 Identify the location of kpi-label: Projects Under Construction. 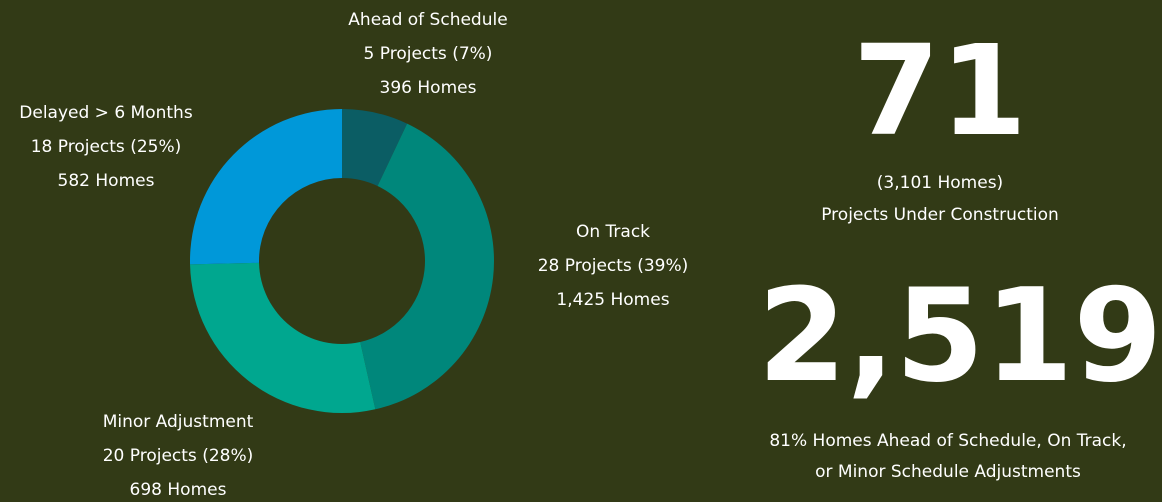
(940, 215).